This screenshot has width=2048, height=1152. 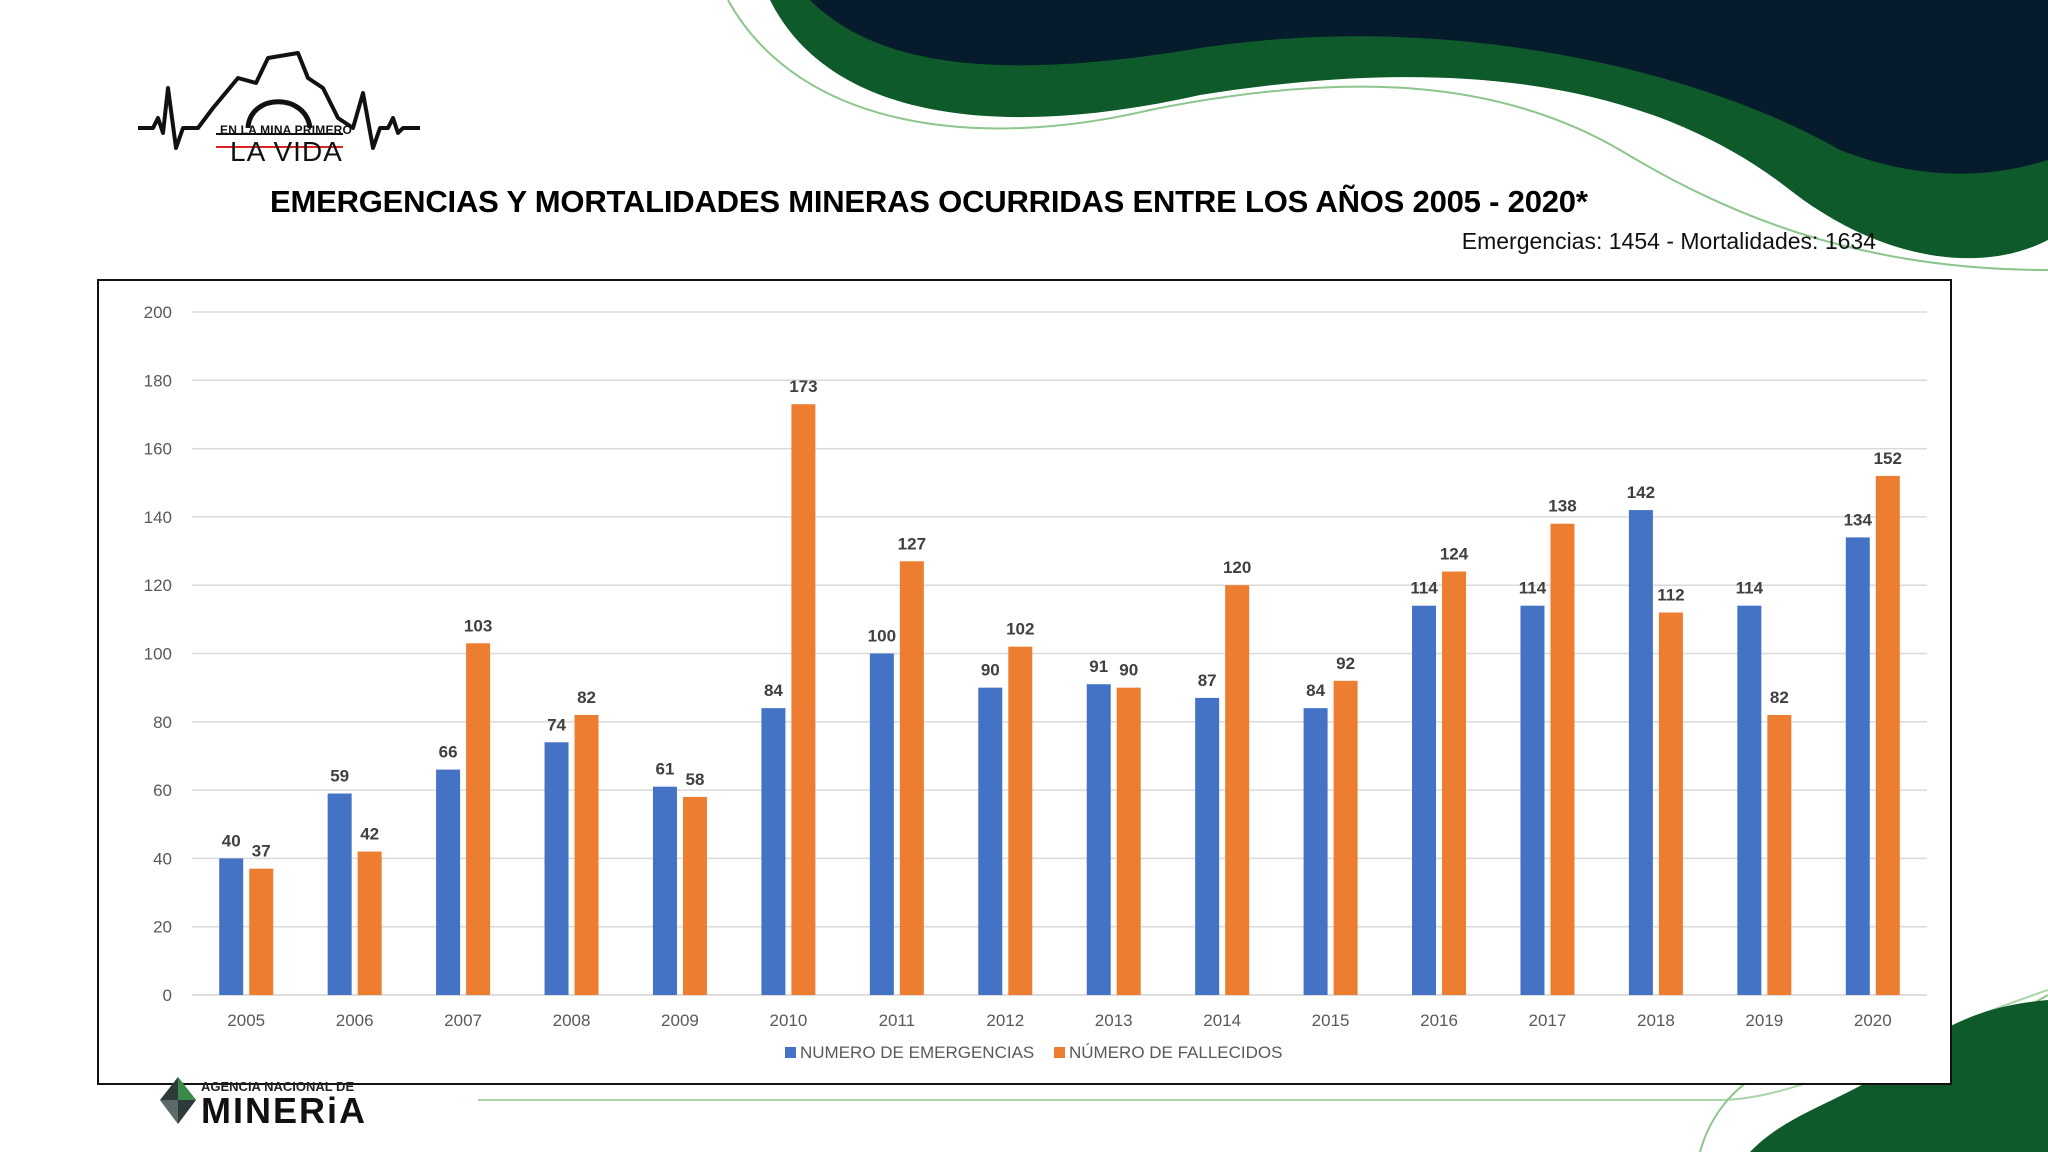 I want to click on y-tick-label: 20, so click(x=162, y=927).